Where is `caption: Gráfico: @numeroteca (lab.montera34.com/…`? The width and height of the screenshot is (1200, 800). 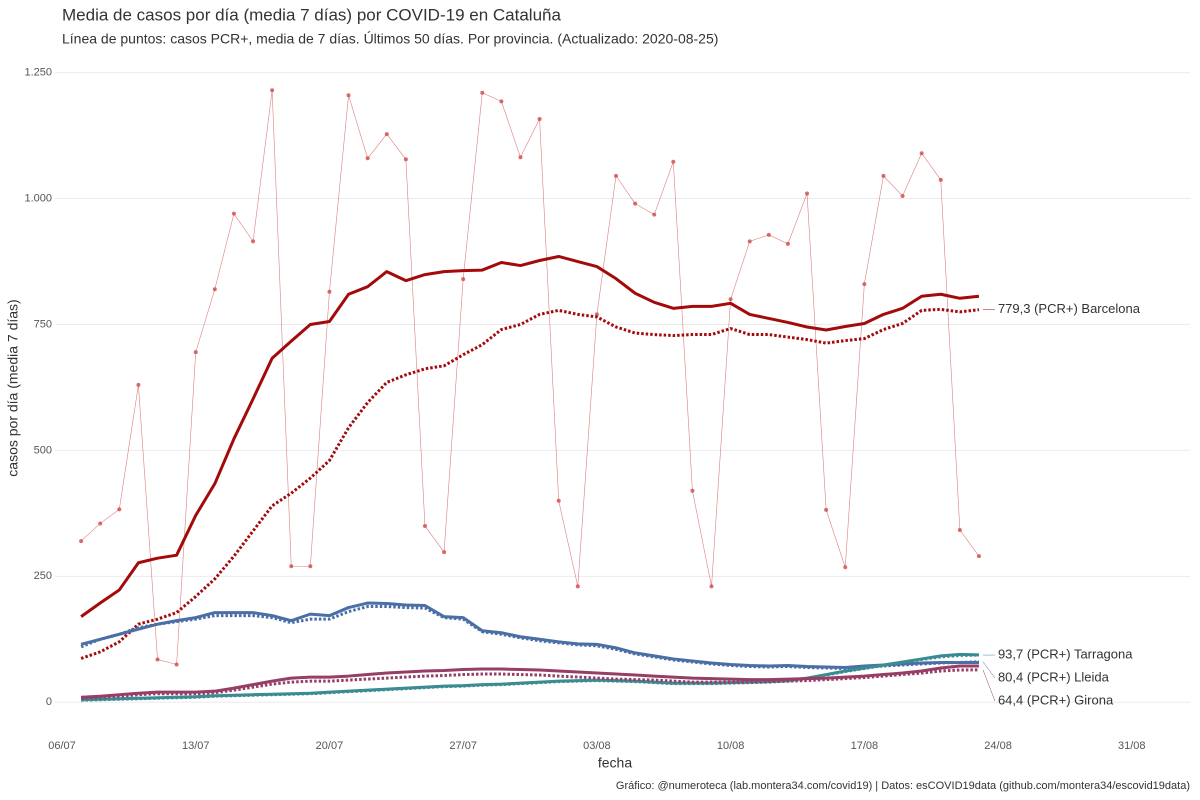 caption: Gráfico: @numeroteca (lab.montera34.com/… is located at coordinates (903, 786).